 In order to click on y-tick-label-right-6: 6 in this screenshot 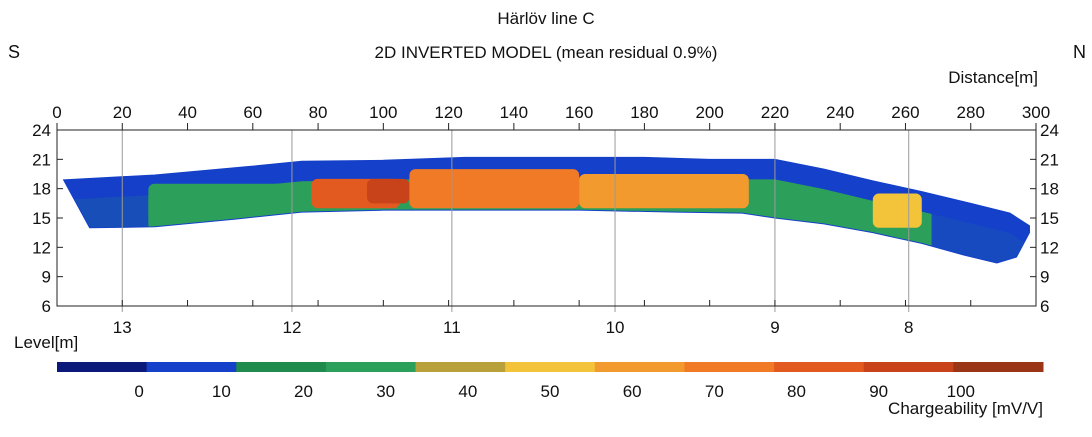, I will do `click(1044, 306)`.